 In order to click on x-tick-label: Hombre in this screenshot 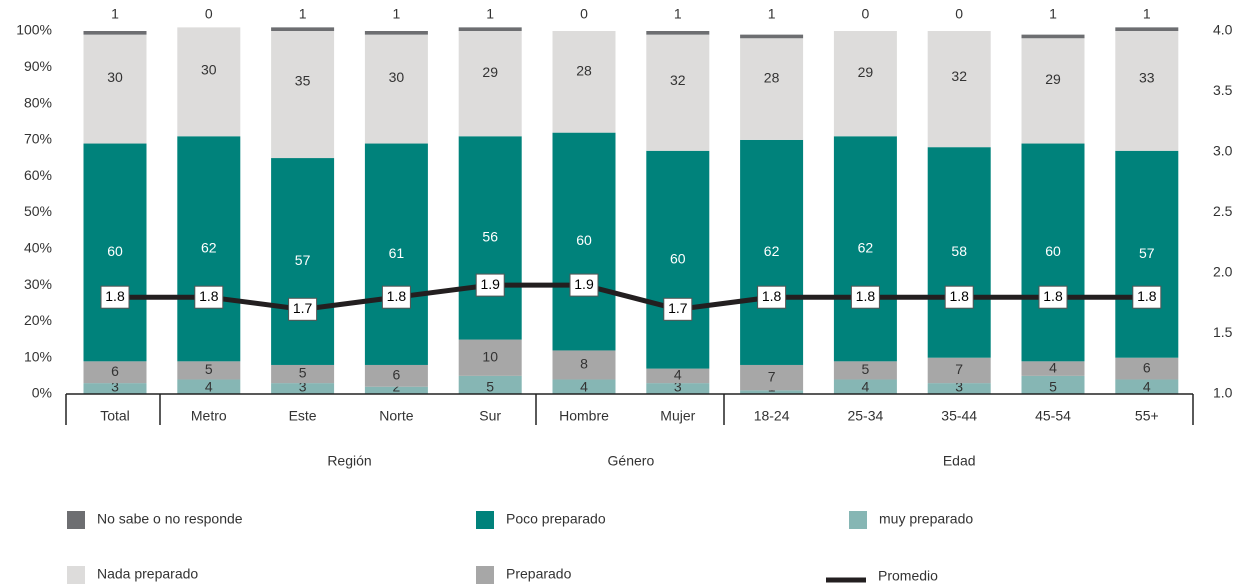, I will do `click(584, 416)`.